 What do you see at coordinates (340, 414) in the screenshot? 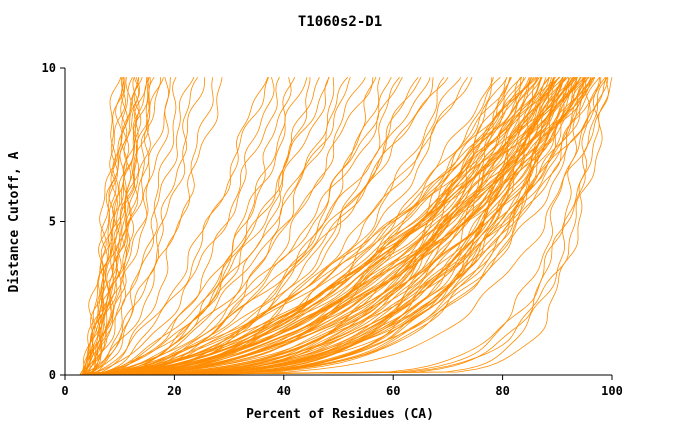
I see `x-axis-label: Percent of Residues (CA)` at bounding box center [340, 414].